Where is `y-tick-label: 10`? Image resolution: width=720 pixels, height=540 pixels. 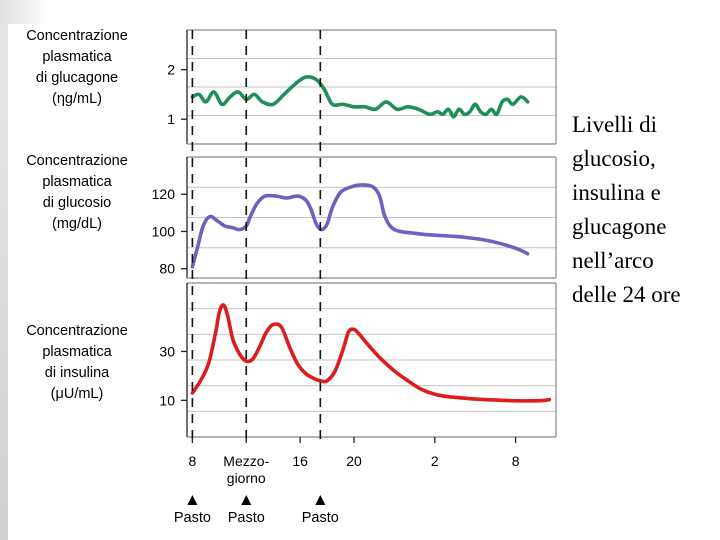 y-tick-label: 10 is located at coordinates (167, 400).